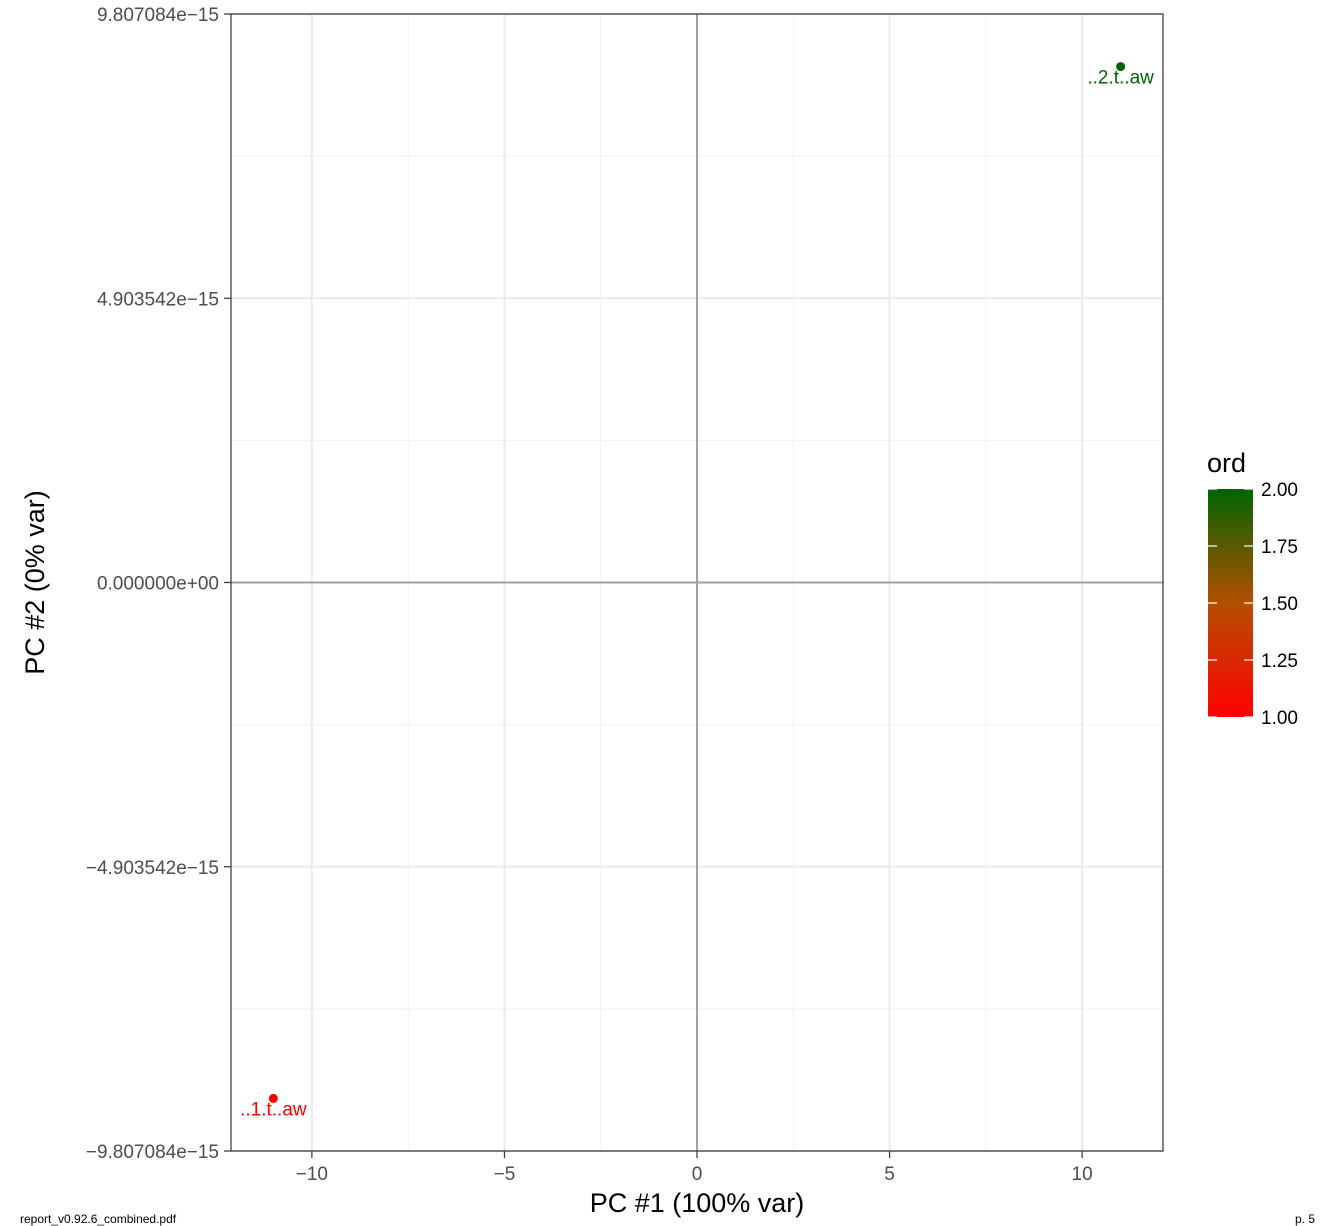 This screenshot has height=1226, width=1323. Describe the element at coordinates (1279, 604) in the screenshot. I see `legend-tick-label: 1.50` at that location.